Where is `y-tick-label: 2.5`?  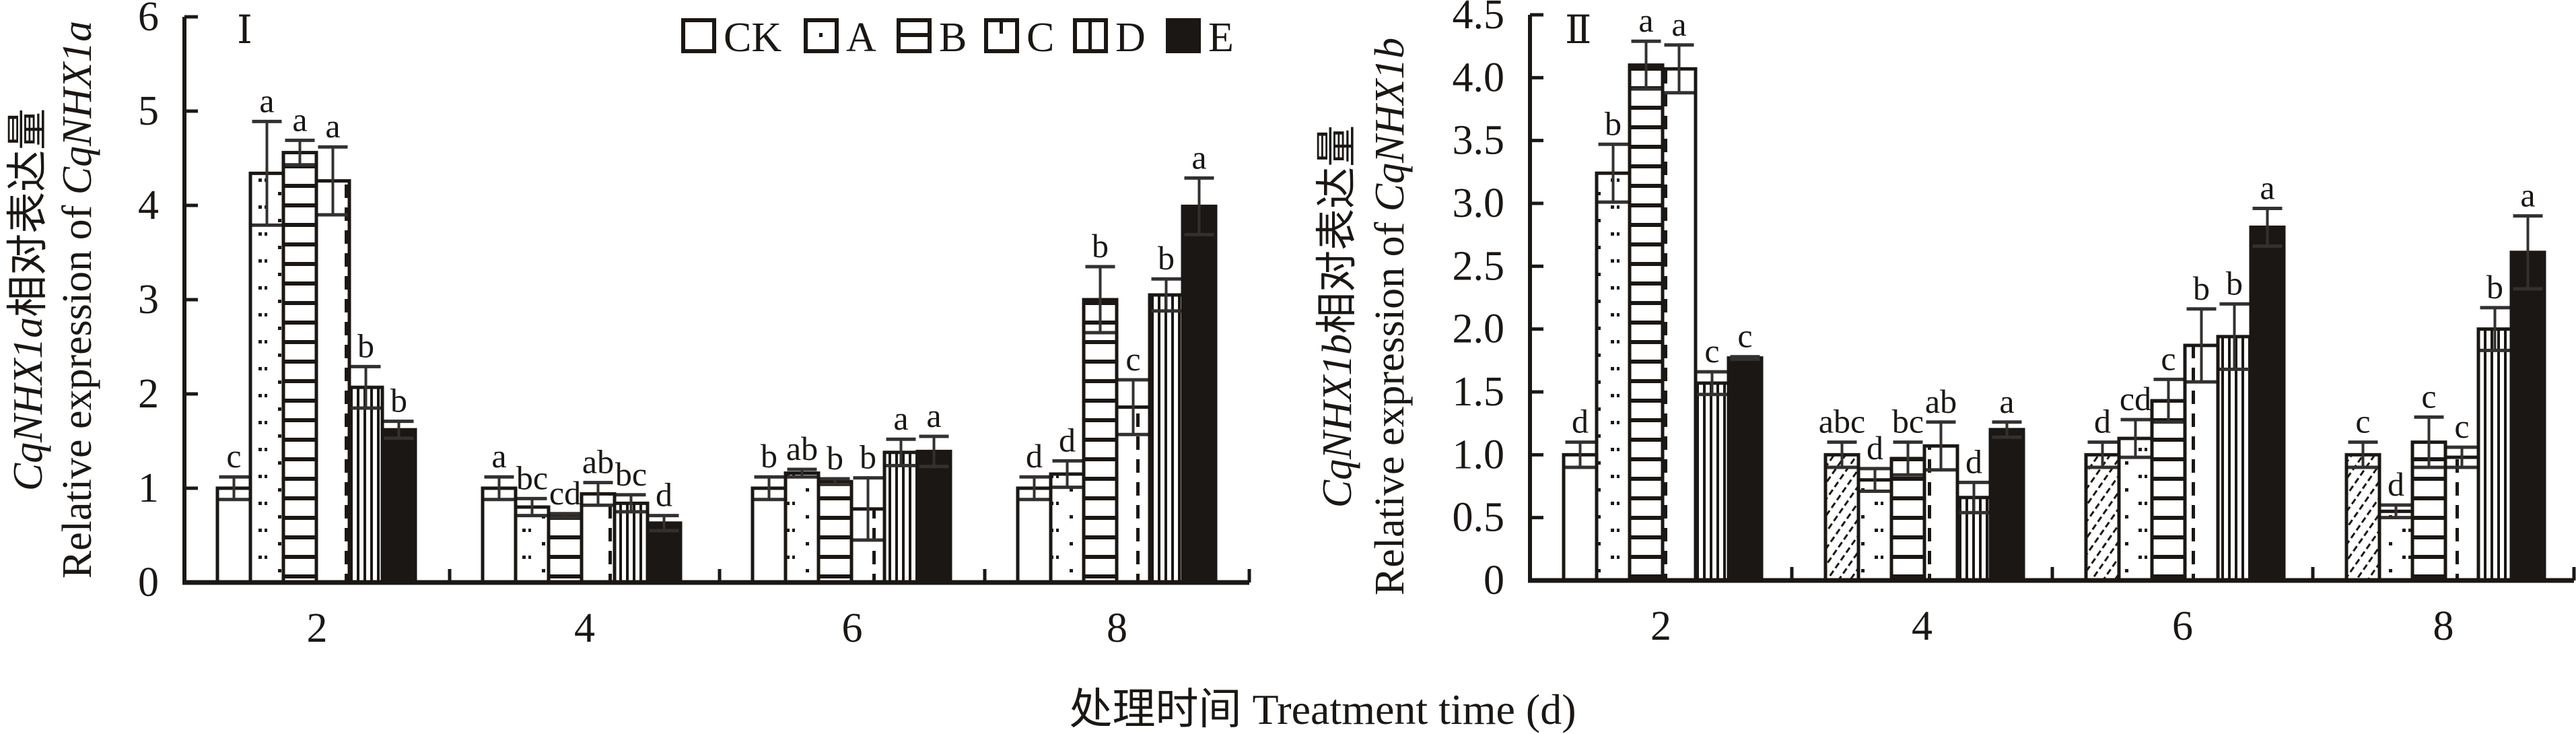
y-tick-label: 2.5 is located at coordinates (1479, 266).